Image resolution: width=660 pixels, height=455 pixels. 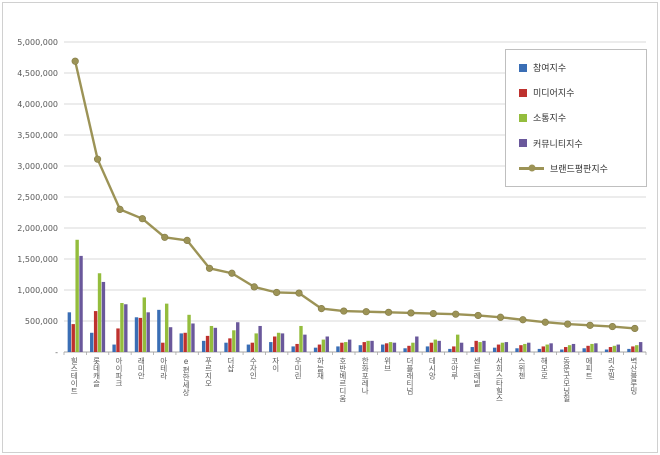 I want to click on legend-label-community-index: 커뮤니티지수, so click(x=558, y=144).